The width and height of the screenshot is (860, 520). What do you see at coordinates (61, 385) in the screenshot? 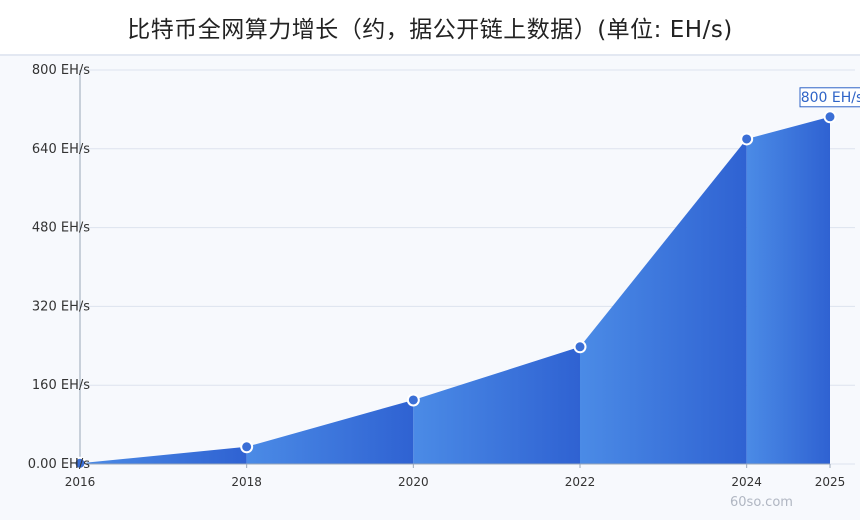
I see `y-tick-label: 160 EH/s` at bounding box center [61, 385].